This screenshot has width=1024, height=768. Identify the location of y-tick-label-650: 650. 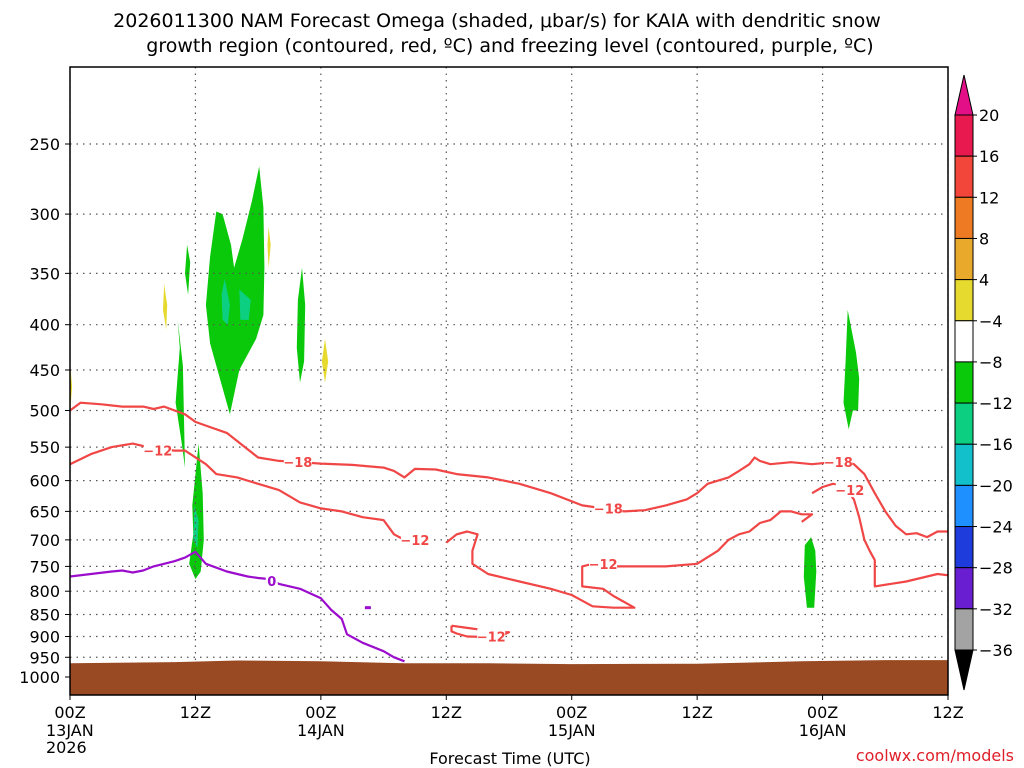
(44, 511).